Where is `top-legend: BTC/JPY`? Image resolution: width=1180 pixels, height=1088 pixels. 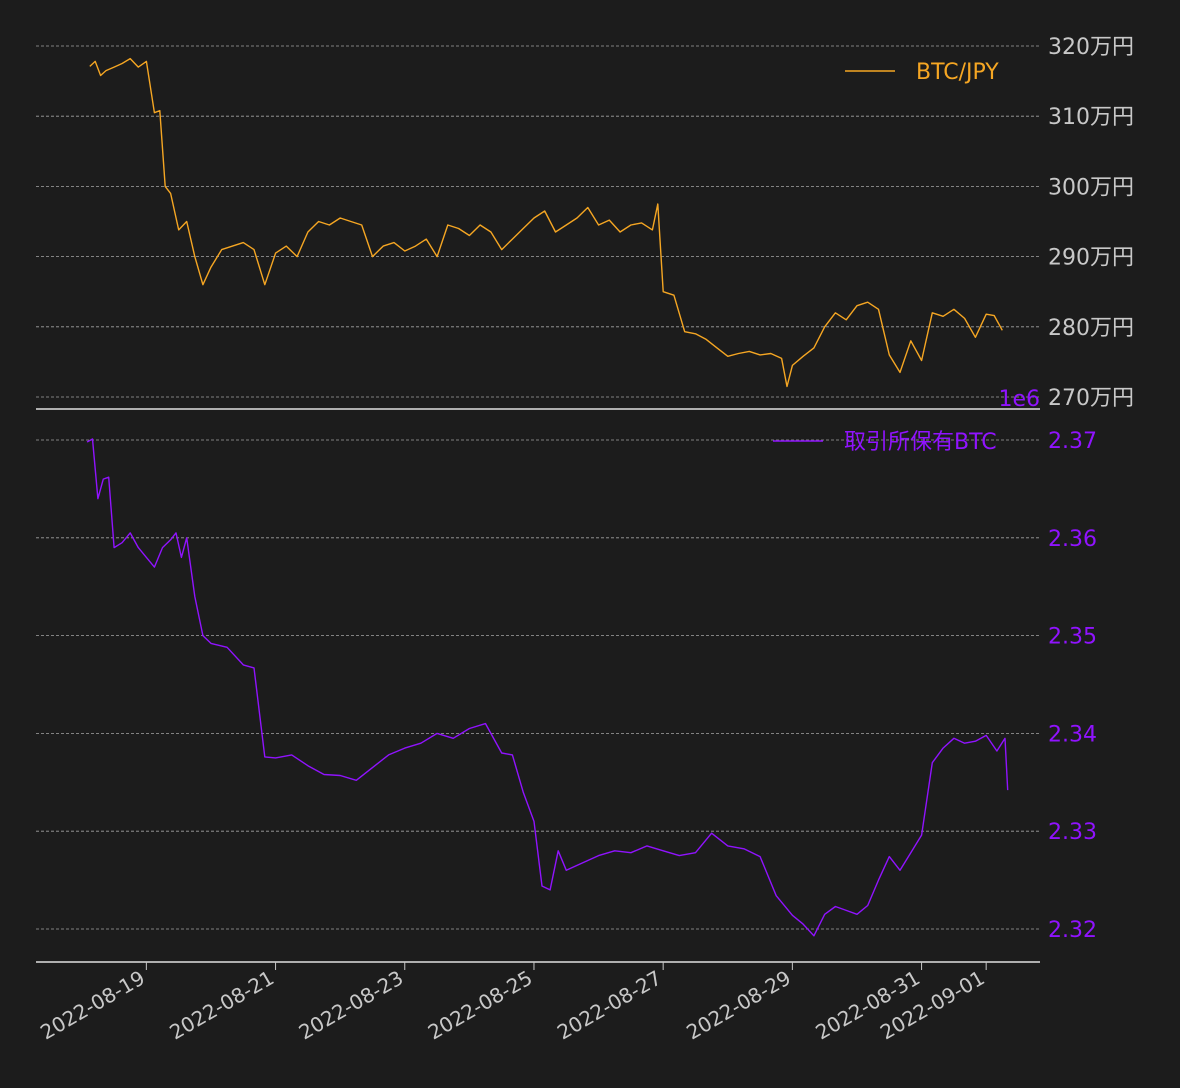 top-legend: BTC/JPY is located at coordinates (922, 72).